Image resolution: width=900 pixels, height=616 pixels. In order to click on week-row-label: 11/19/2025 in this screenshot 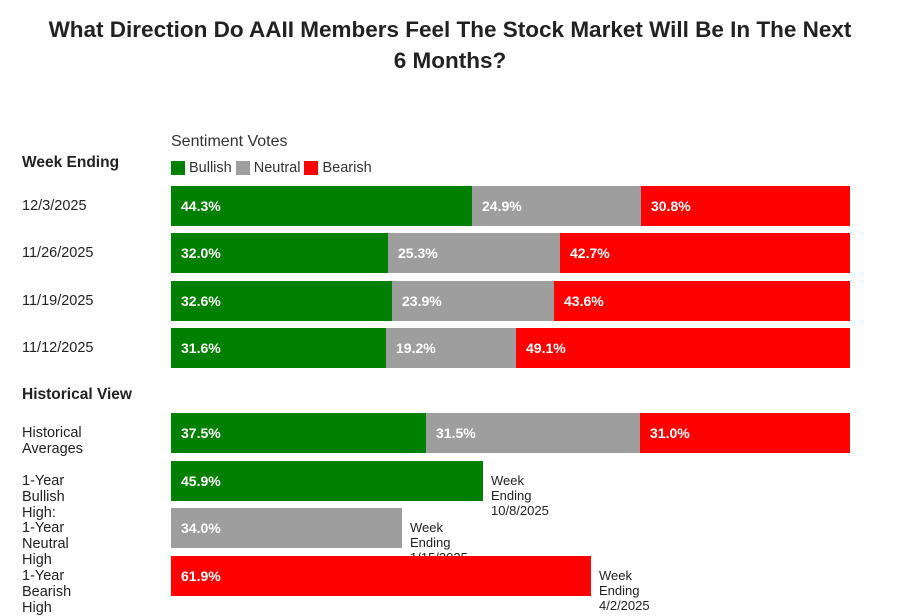, I will do `click(58, 301)`.